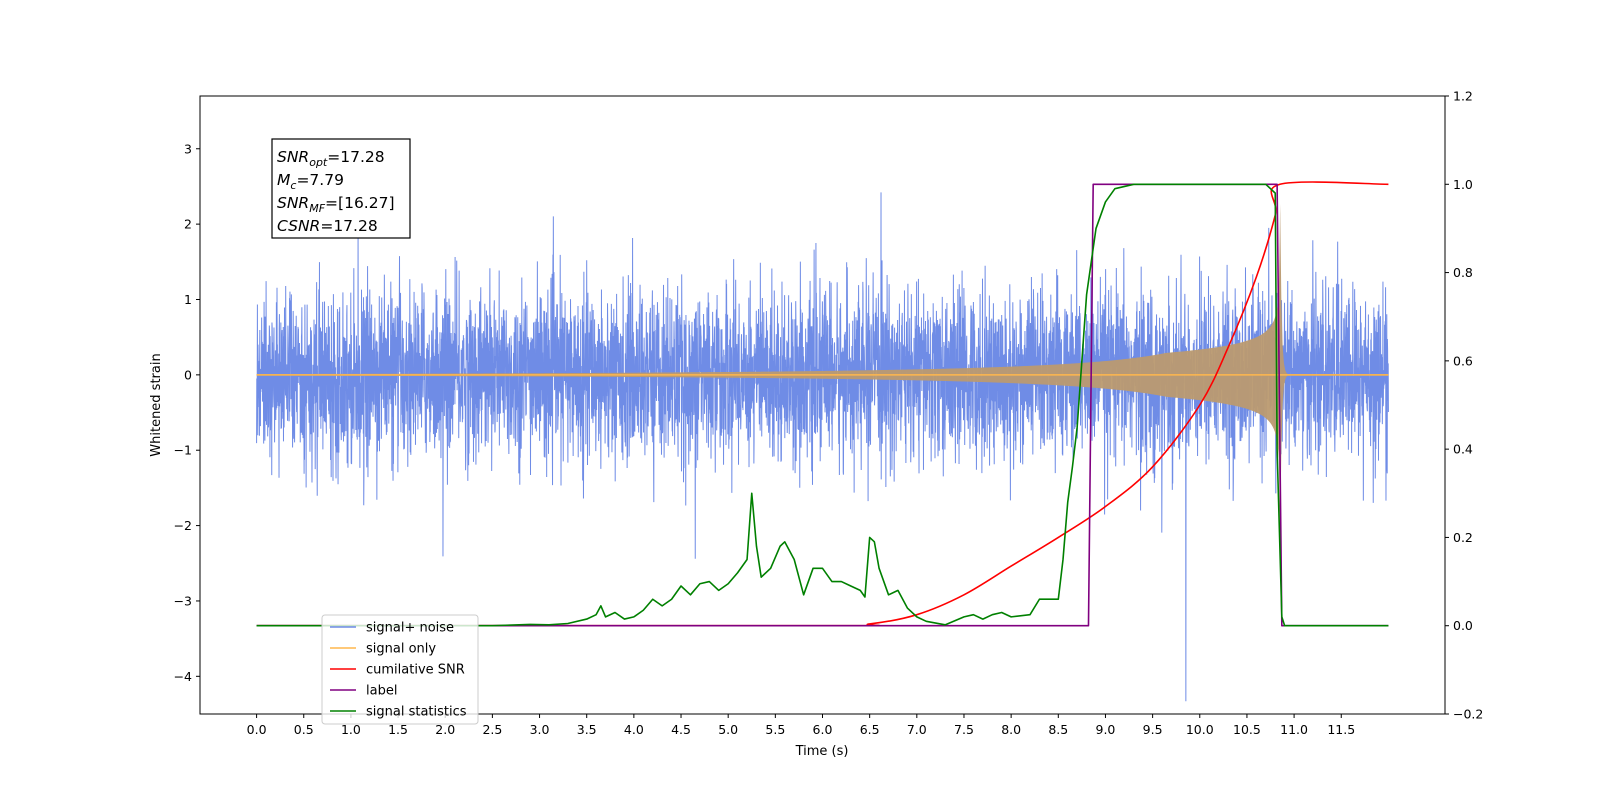 This screenshot has width=1600, height=800. Describe the element at coordinates (445, 729) in the screenshot. I see `x-tick-label: 2.0` at that location.